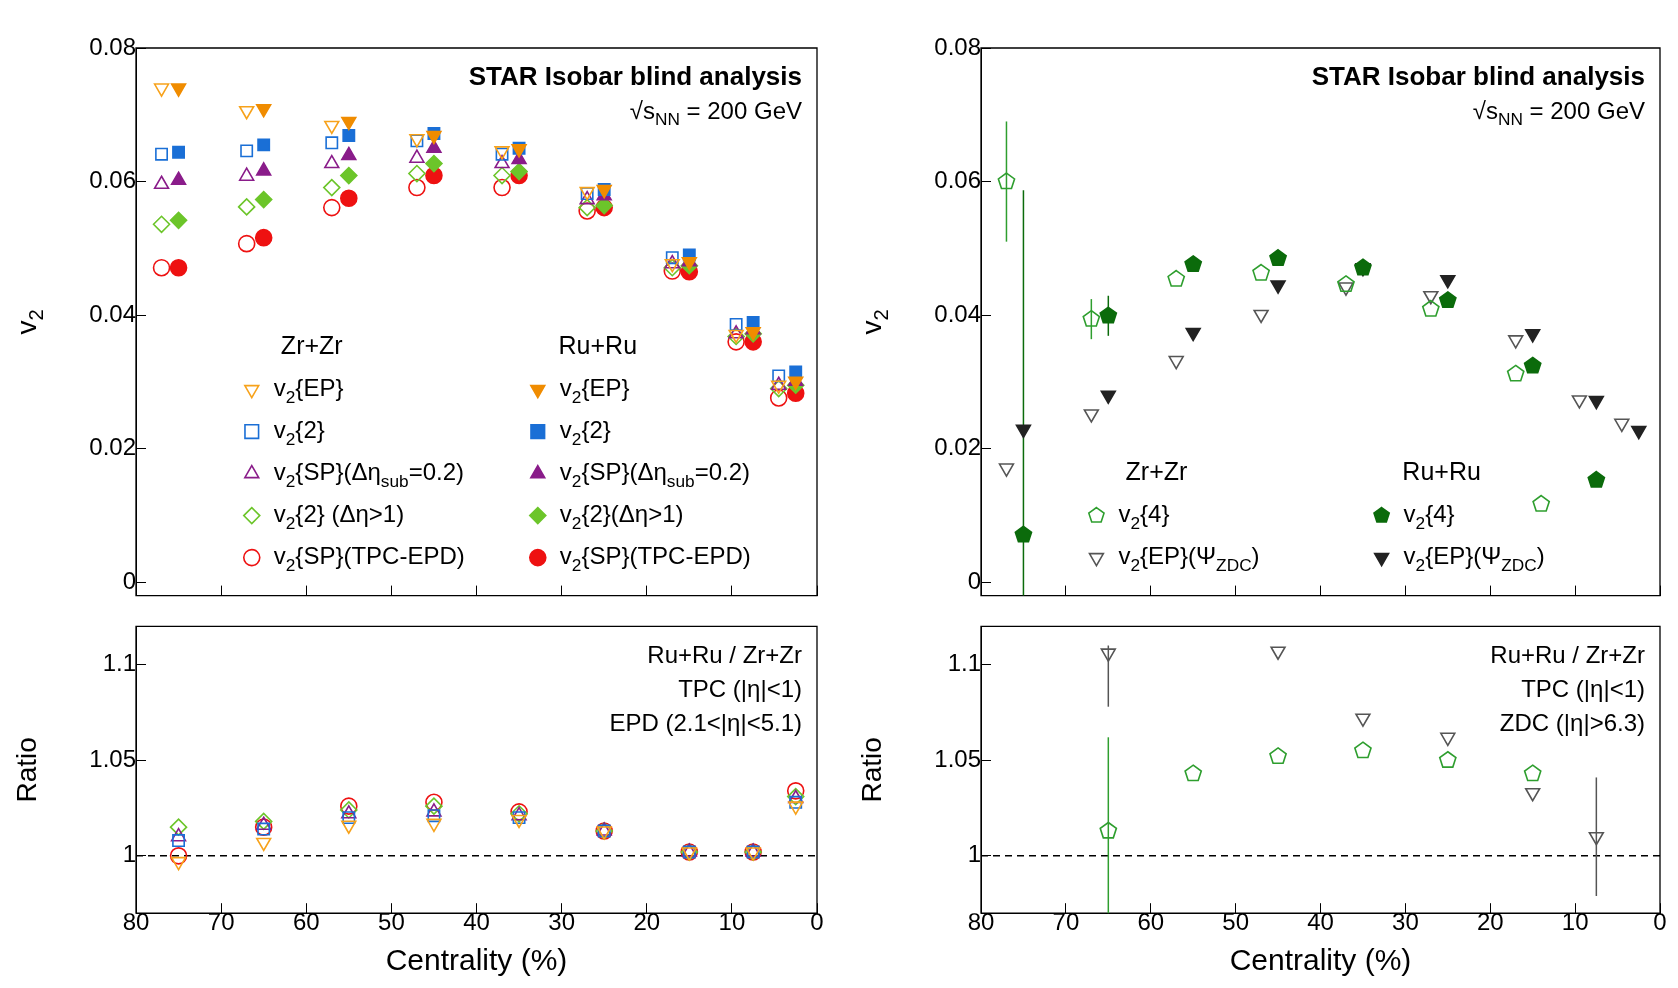 The image size is (1678, 988). I want to click on annotation: ZDC (|η|>6.3), so click(1572, 723).